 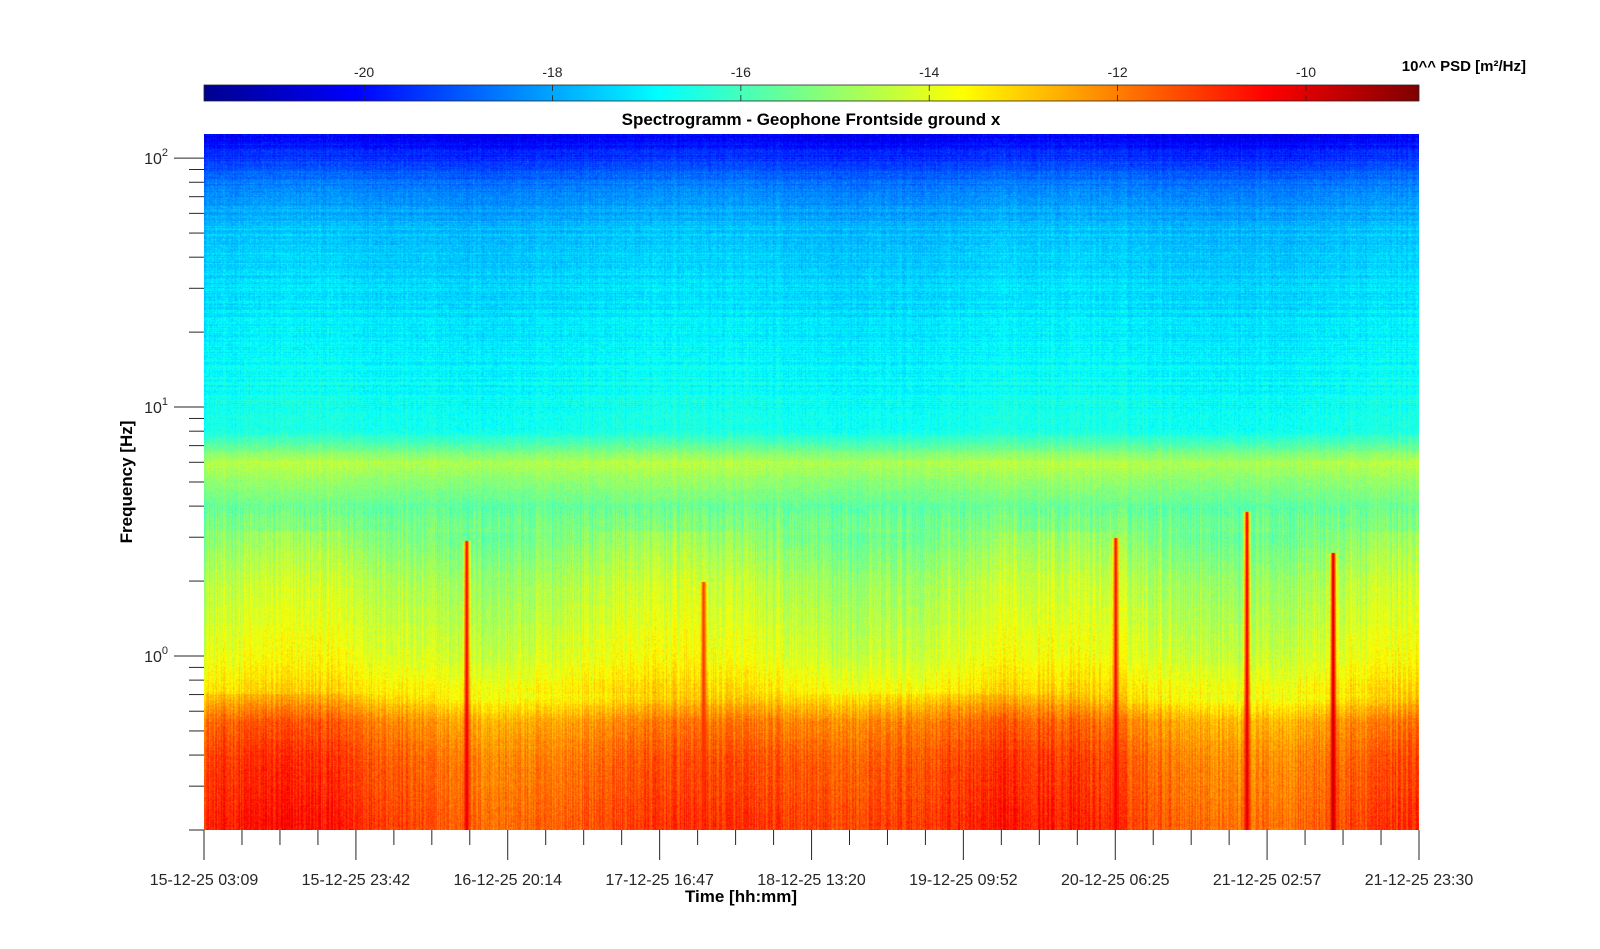 I want to click on x-tick-label: 21-12-25 02:57, so click(x=1267, y=880).